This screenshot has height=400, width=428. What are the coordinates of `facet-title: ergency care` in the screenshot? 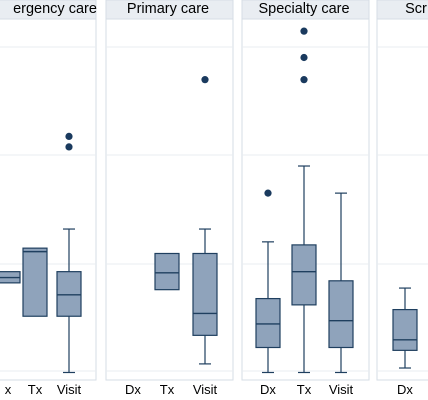 It's located at (55, 9).